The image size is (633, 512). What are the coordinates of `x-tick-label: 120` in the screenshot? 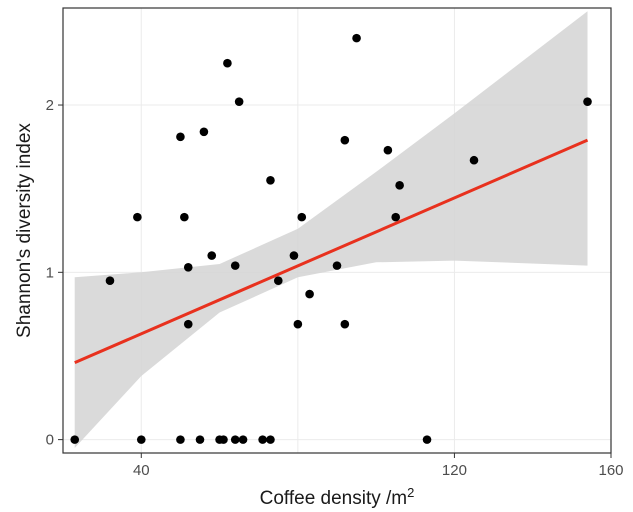 It's located at (454, 470).